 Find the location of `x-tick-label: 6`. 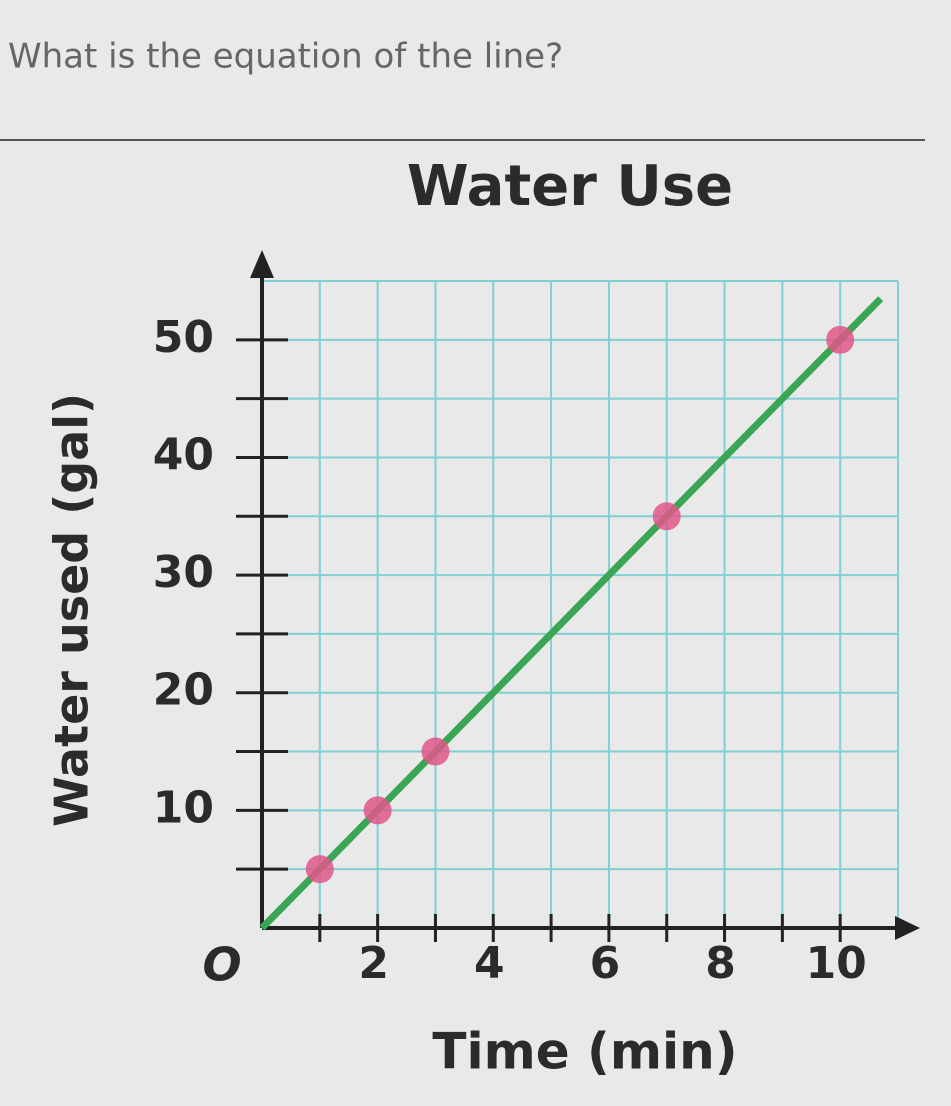

x-tick-label: 6 is located at coordinates (605, 963).